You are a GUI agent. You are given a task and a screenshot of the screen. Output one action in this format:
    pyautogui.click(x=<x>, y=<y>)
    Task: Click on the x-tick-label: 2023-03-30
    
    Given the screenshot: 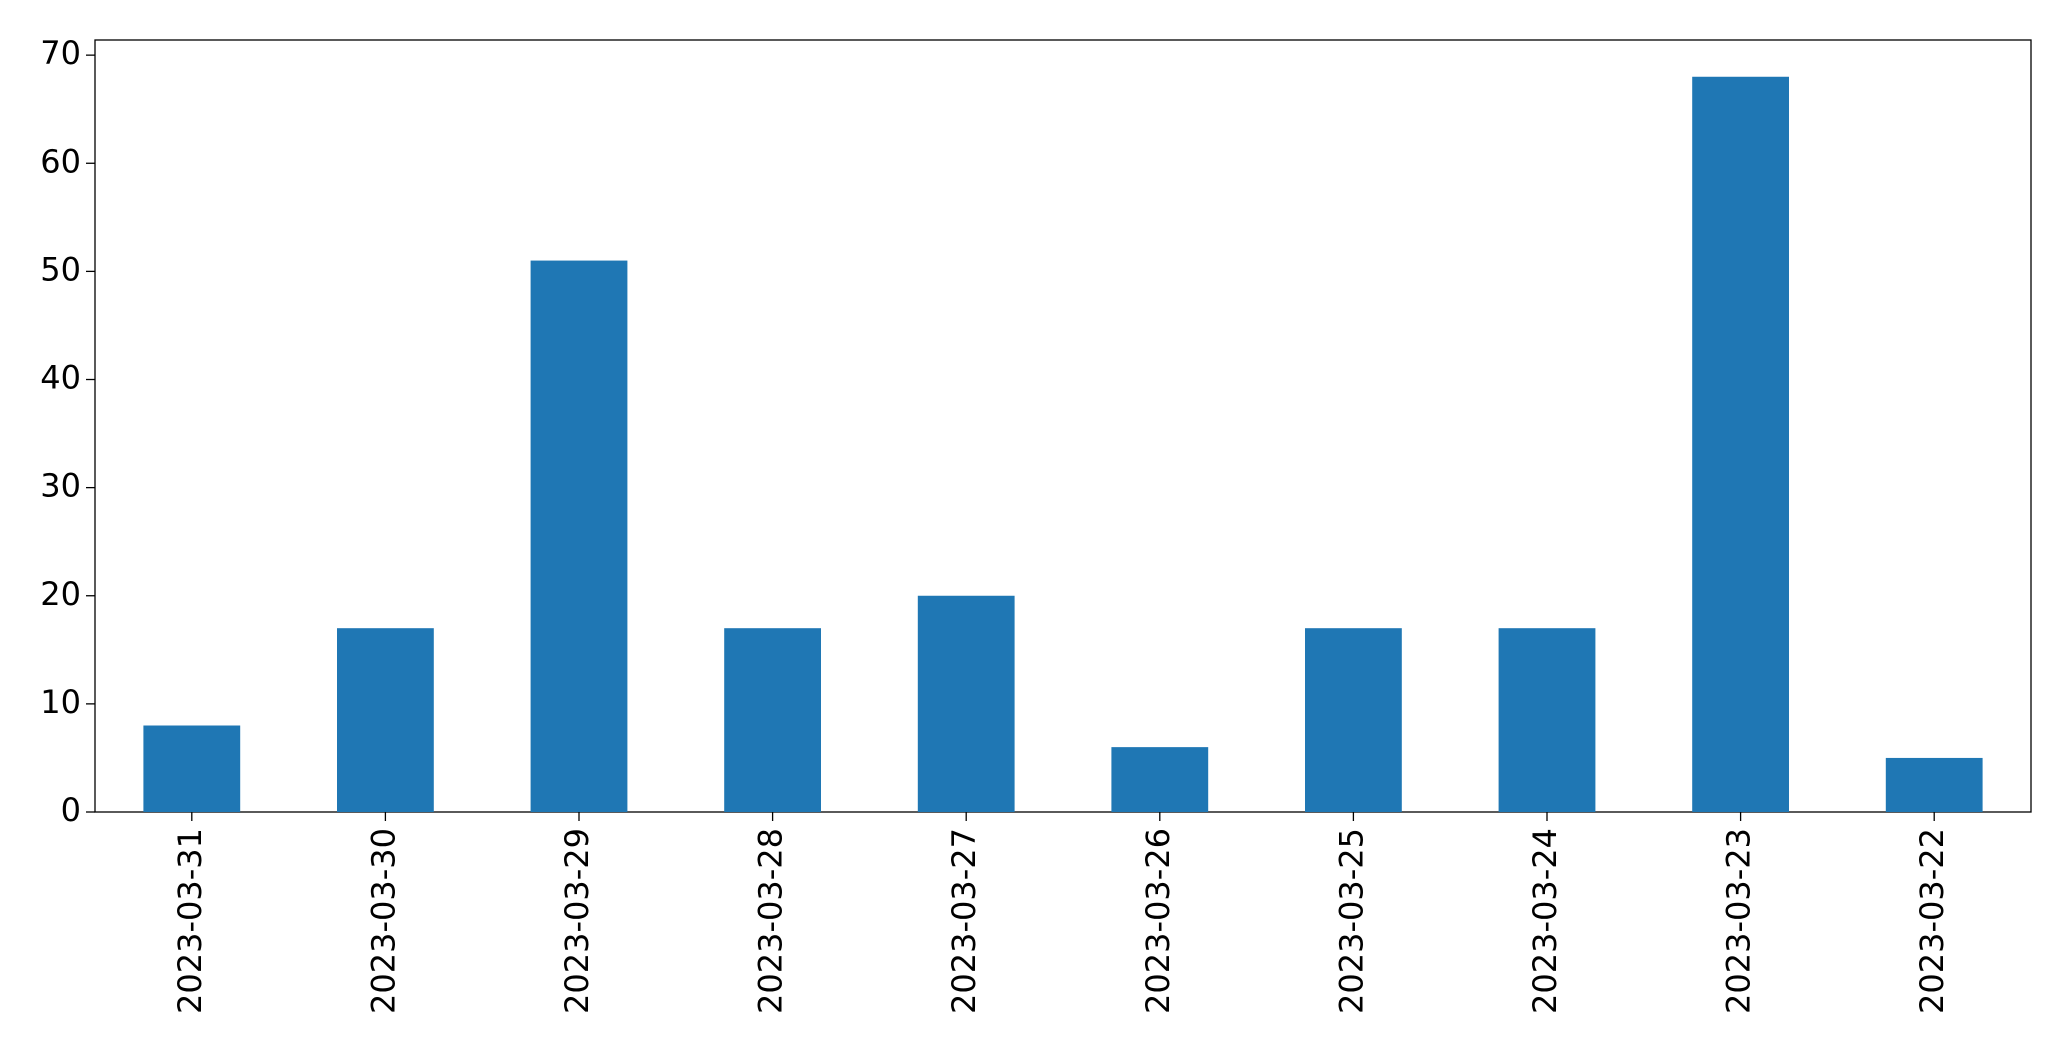 What is the action you would take?
    pyautogui.click(x=383, y=921)
    